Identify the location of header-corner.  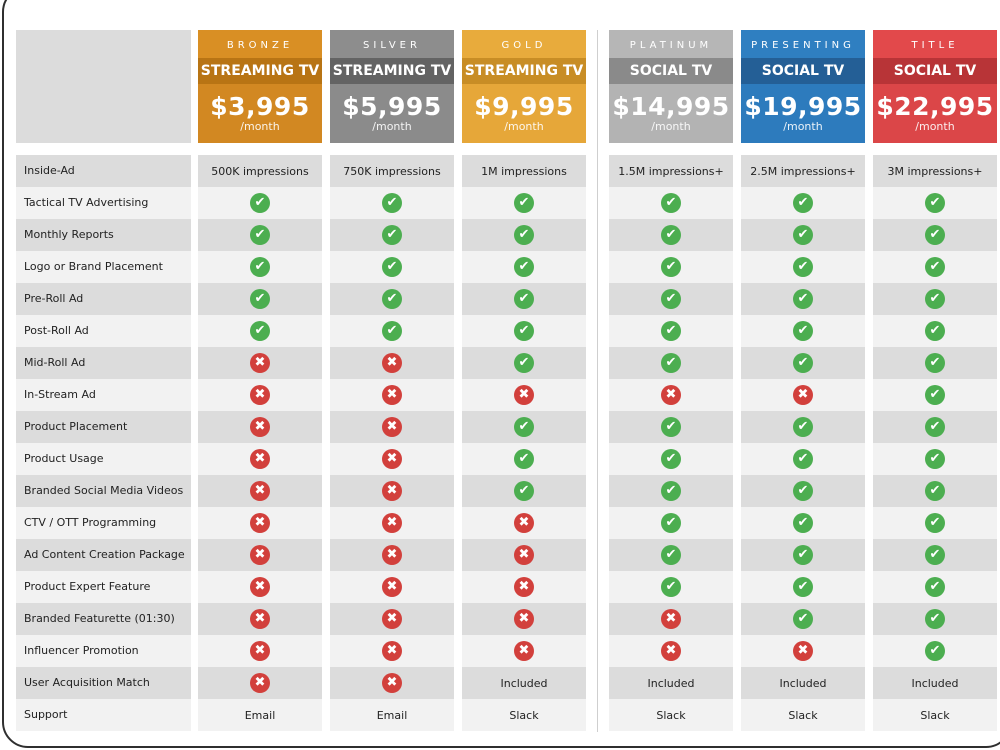
(103, 86).